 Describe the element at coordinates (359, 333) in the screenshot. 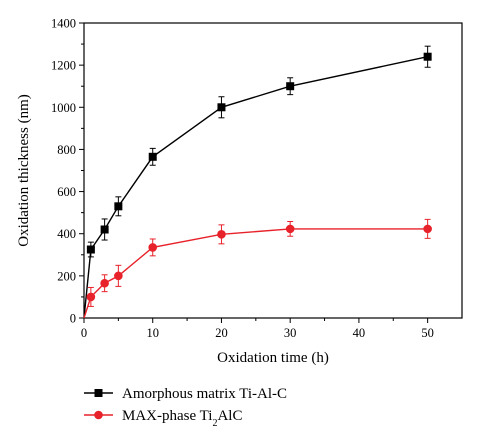

I see `x-tick-label: 40` at that location.